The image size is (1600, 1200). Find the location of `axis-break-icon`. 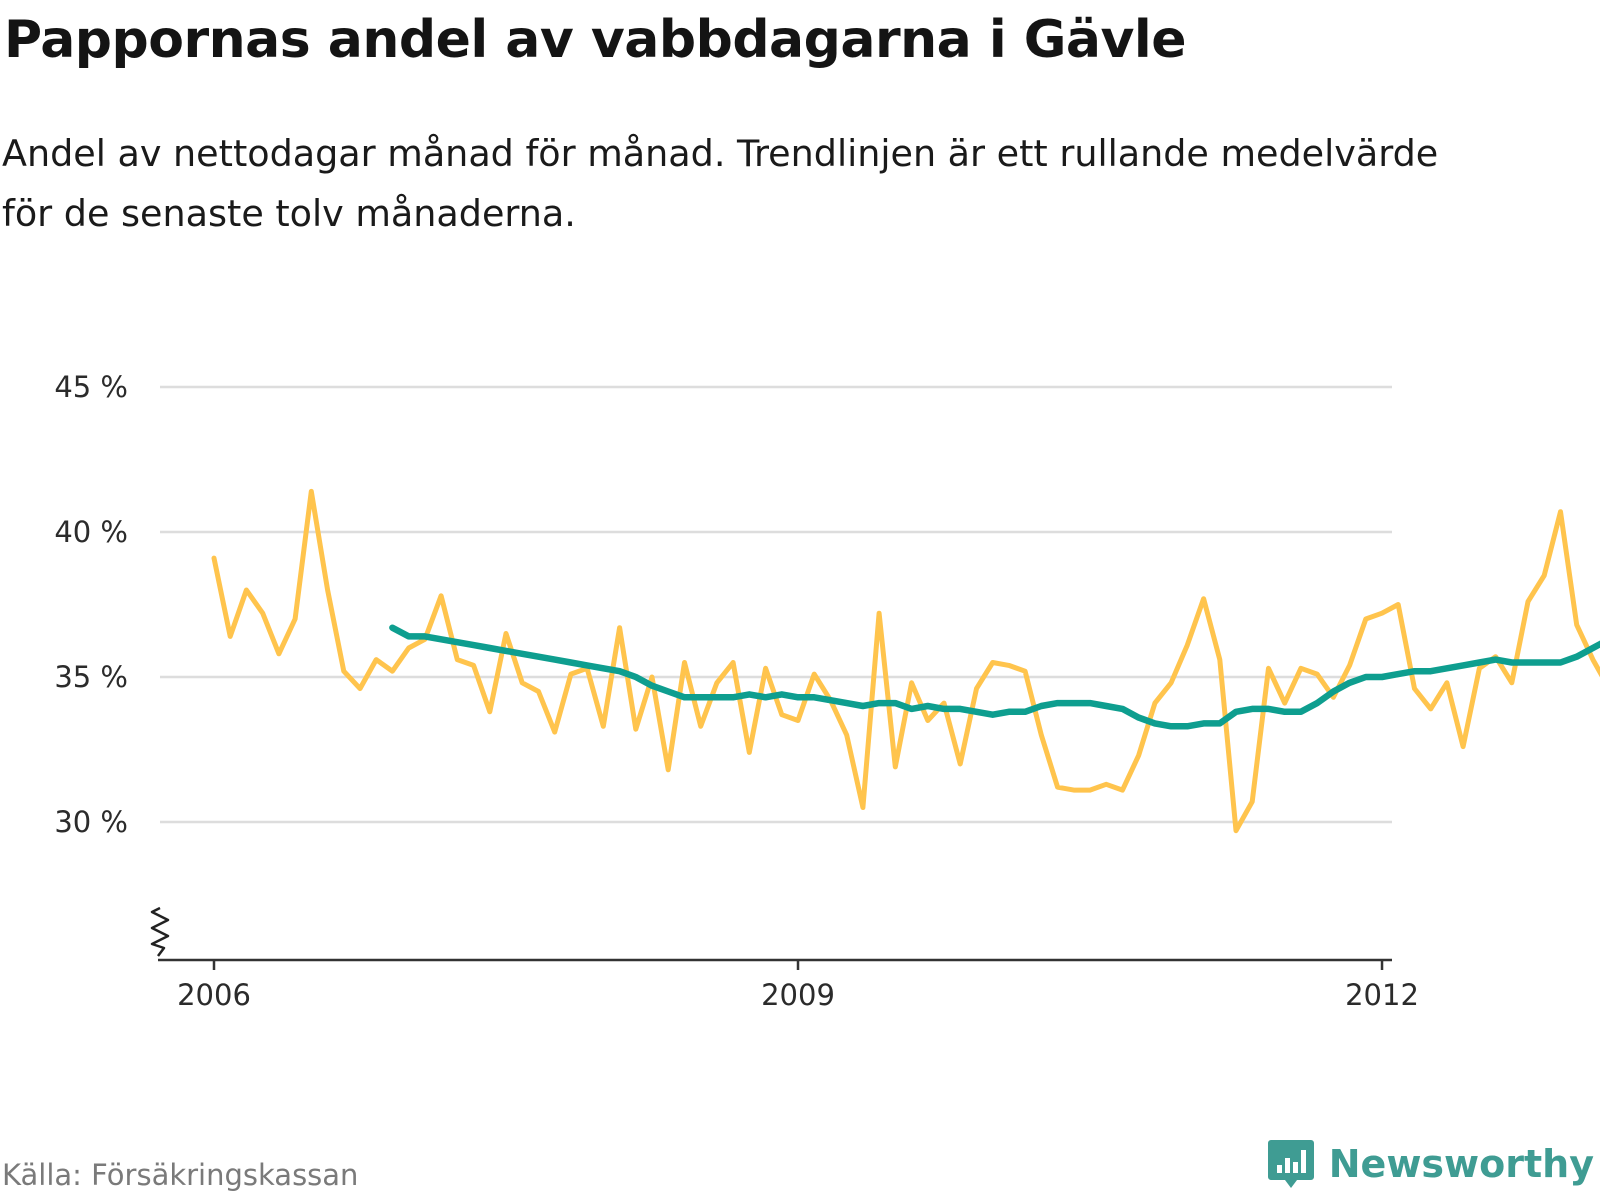

axis-break-icon is located at coordinates (160, 931).